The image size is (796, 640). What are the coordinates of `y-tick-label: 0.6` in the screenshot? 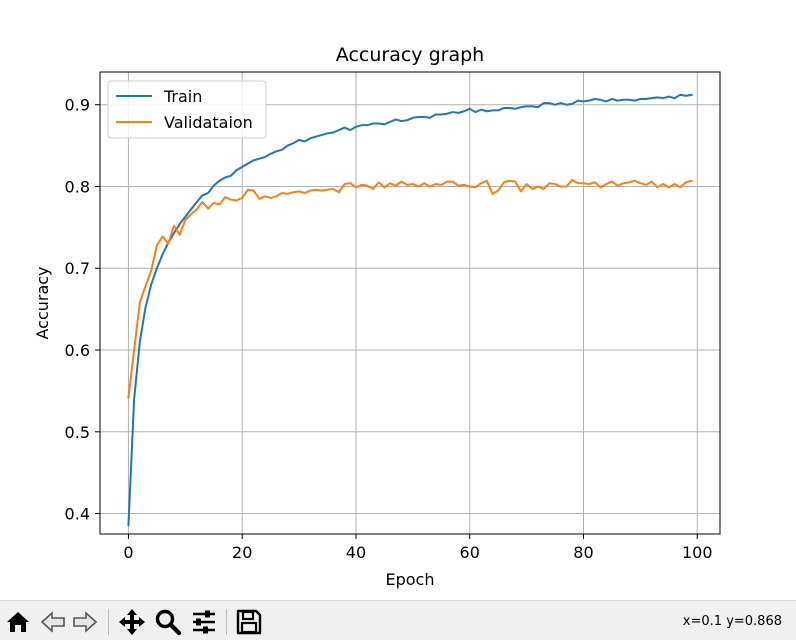 It's located at (77, 350).